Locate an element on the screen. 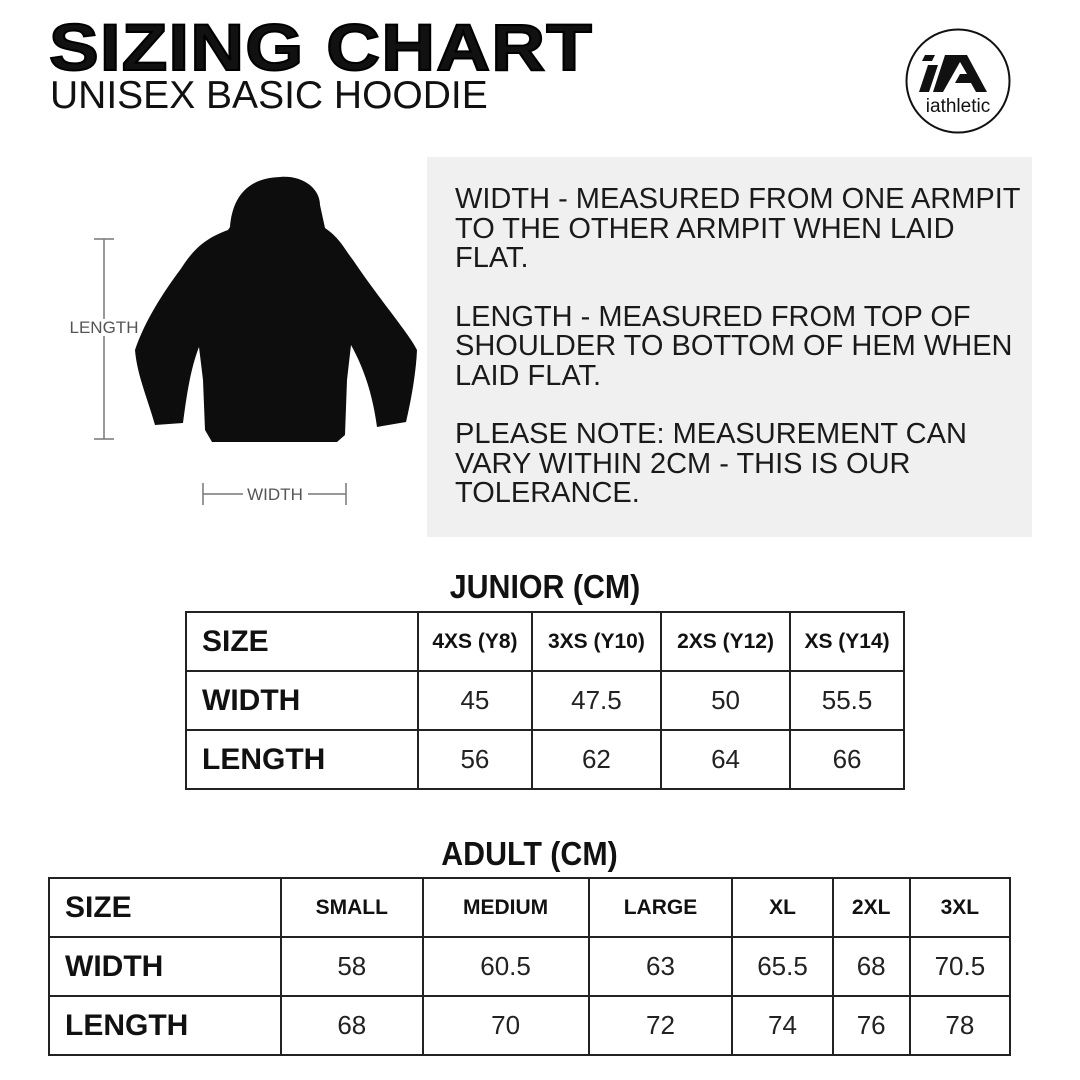 This screenshot has height=1080, width=1080. adult-table-title: ADULT (CM) is located at coordinates (529, 853).